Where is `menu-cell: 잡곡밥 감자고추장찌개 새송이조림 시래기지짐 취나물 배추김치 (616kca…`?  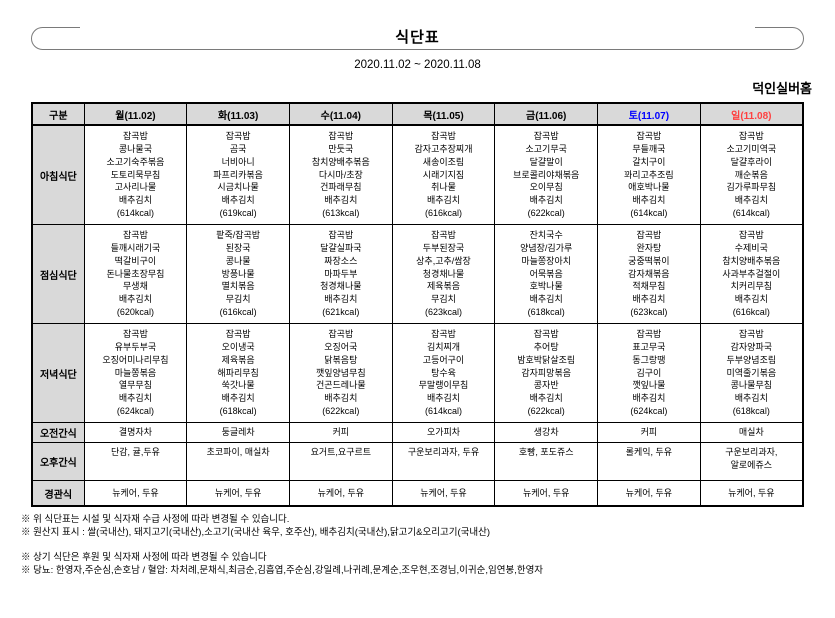 menu-cell: 잡곡밥 감자고추장찌개 새송이조림 시래기지짐 취나물 배추김치 (616kca… is located at coordinates (443, 174).